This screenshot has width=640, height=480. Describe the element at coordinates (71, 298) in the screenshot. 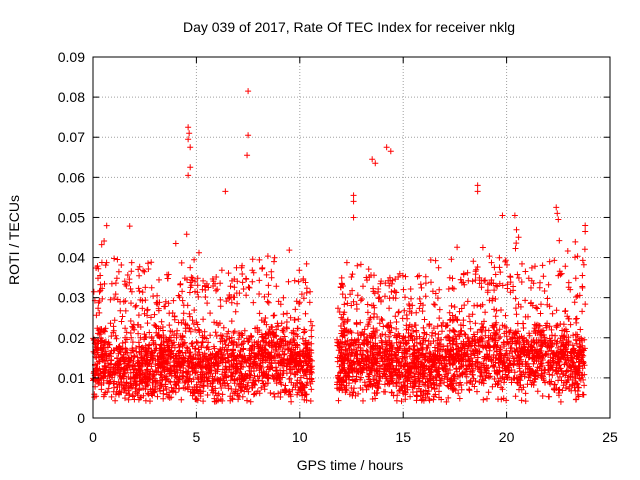

I see `y-tick-label: 0.03` at that location.